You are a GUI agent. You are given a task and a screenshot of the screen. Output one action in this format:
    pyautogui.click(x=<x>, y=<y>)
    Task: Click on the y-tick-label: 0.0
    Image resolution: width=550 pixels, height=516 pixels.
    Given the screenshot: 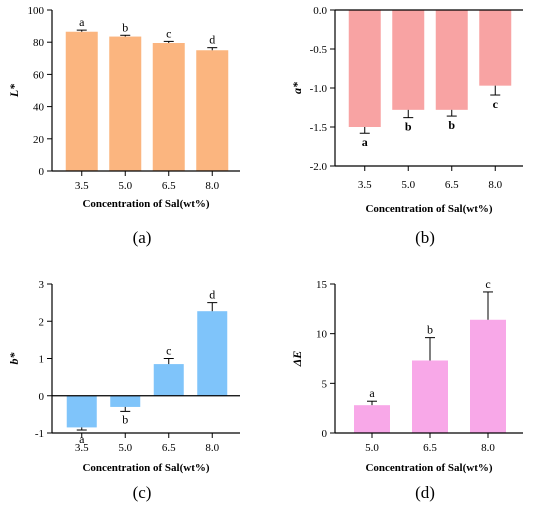 What is the action you would take?
    pyautogui.click(x=320, y=11)
    